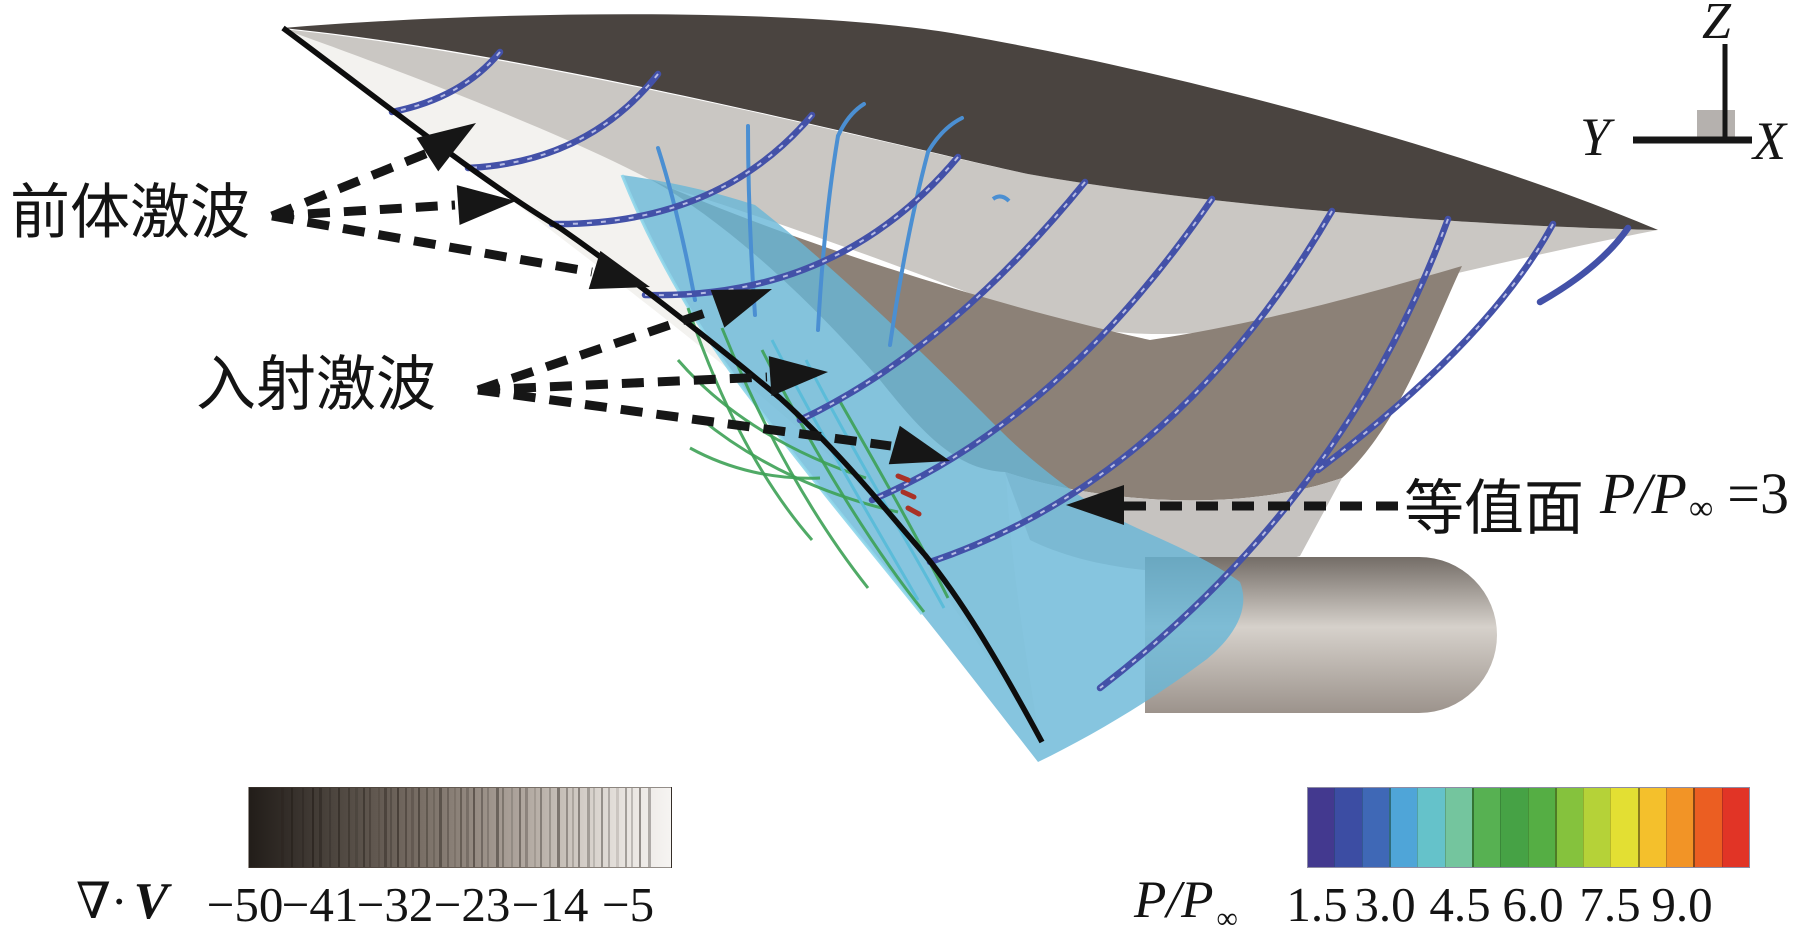 The height and width of the screenshot is (949, 1819). What do you see at coordinates (1596, 503) in the screenshot?
I see `isosurface-label: 等值面 P/P ∞ =3` at bounding box center [1596, 503].